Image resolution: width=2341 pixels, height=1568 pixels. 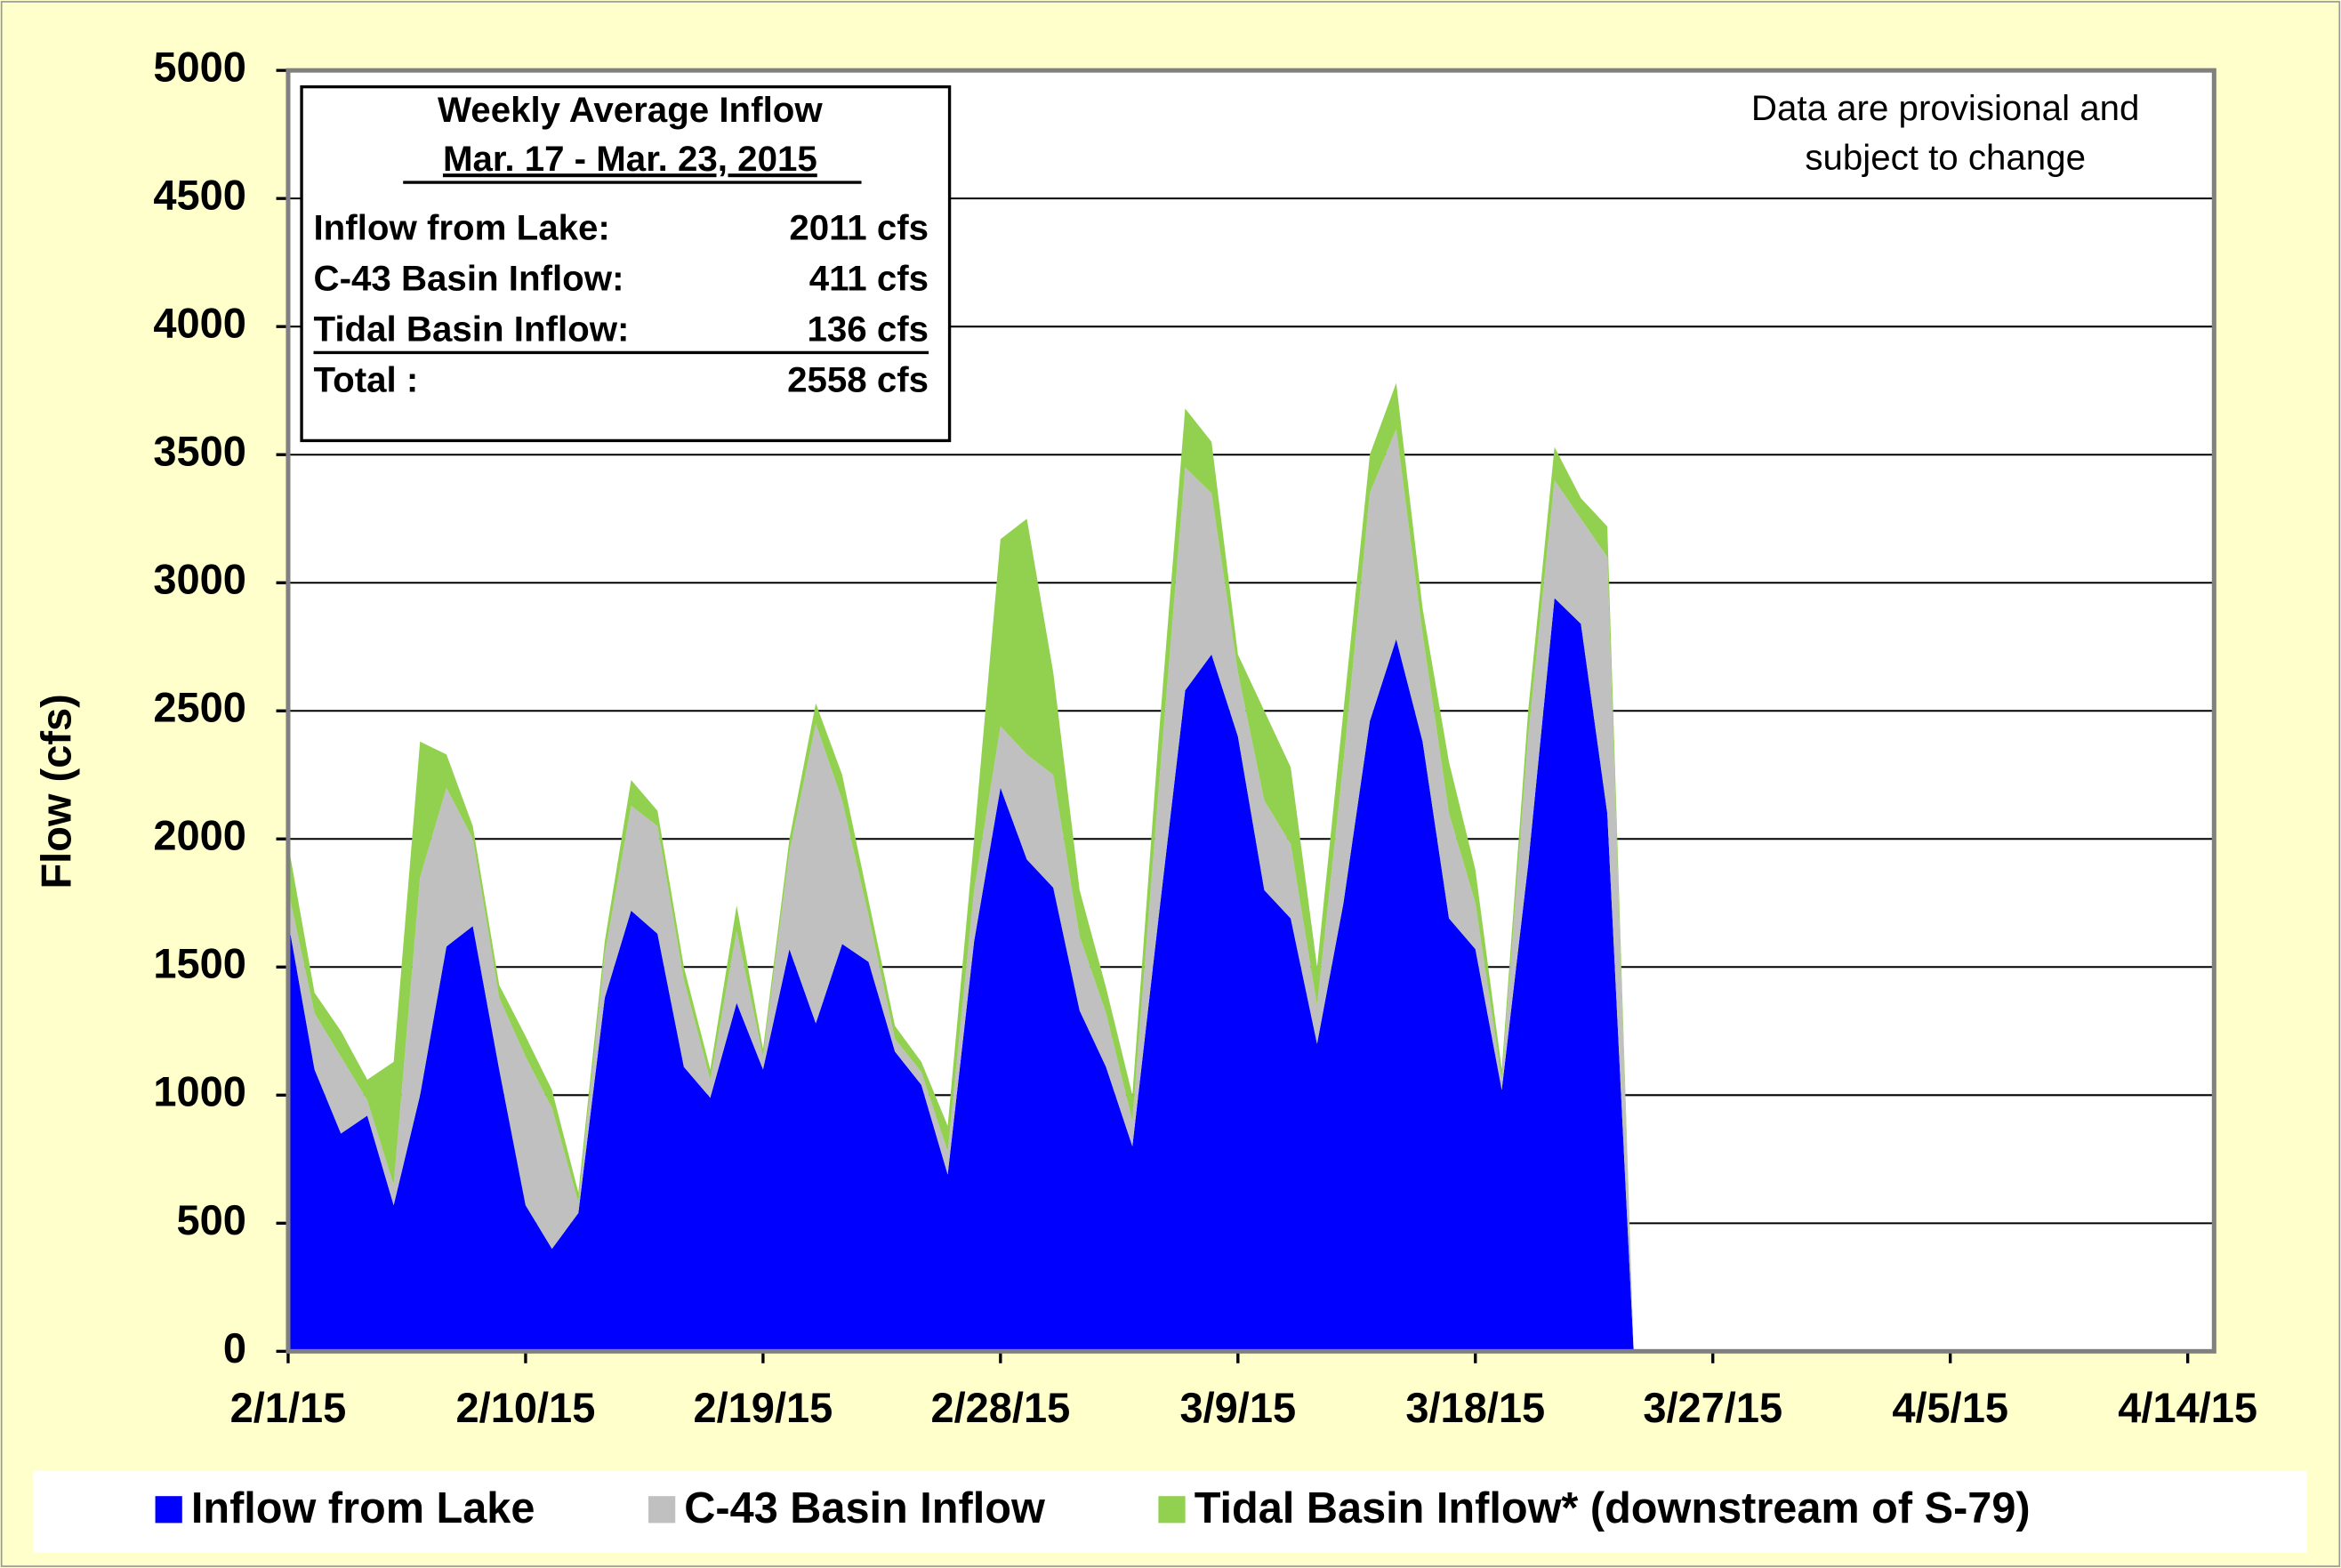 What do you see at coordinates (1237, 1407) in the screenshot?
I see `x-tick-label: 3/9/15` at bounding box center [1237, 1407].